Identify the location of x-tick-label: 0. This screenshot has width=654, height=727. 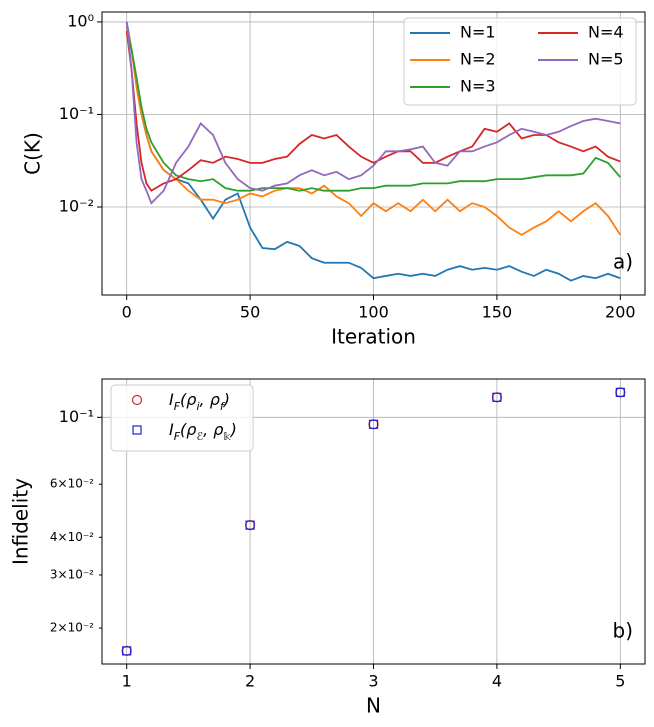
(127, 312).